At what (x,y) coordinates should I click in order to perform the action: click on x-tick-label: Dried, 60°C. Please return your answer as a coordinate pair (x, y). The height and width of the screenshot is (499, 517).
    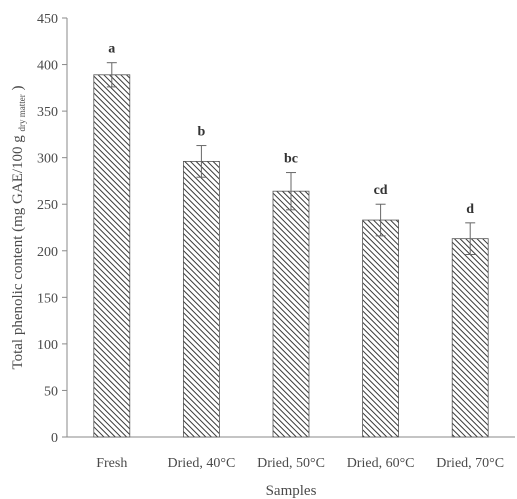
    Looking at the image, I should click on (381, 463).